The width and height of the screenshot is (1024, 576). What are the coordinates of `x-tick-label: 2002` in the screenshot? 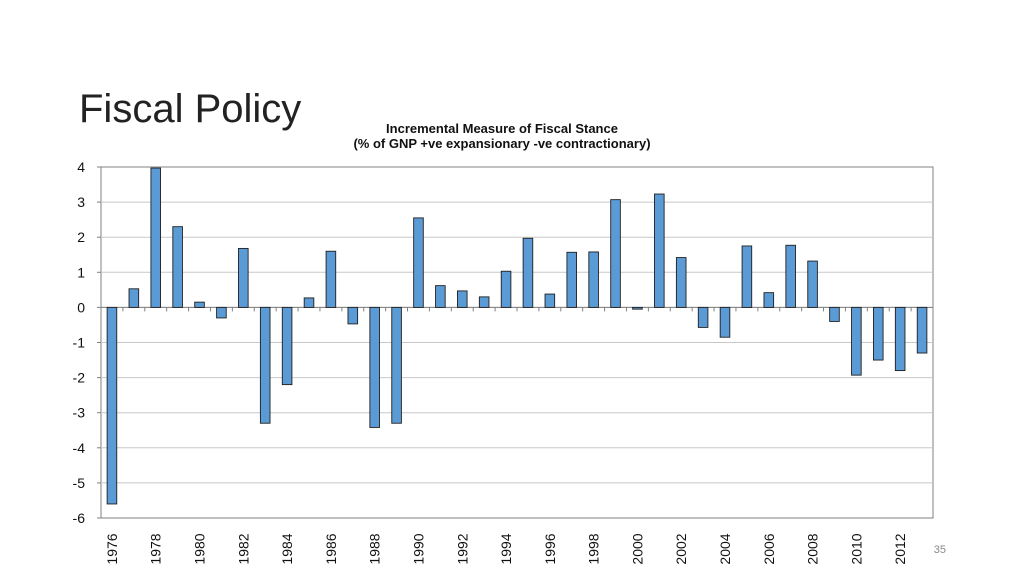 It's located at (681, 548).